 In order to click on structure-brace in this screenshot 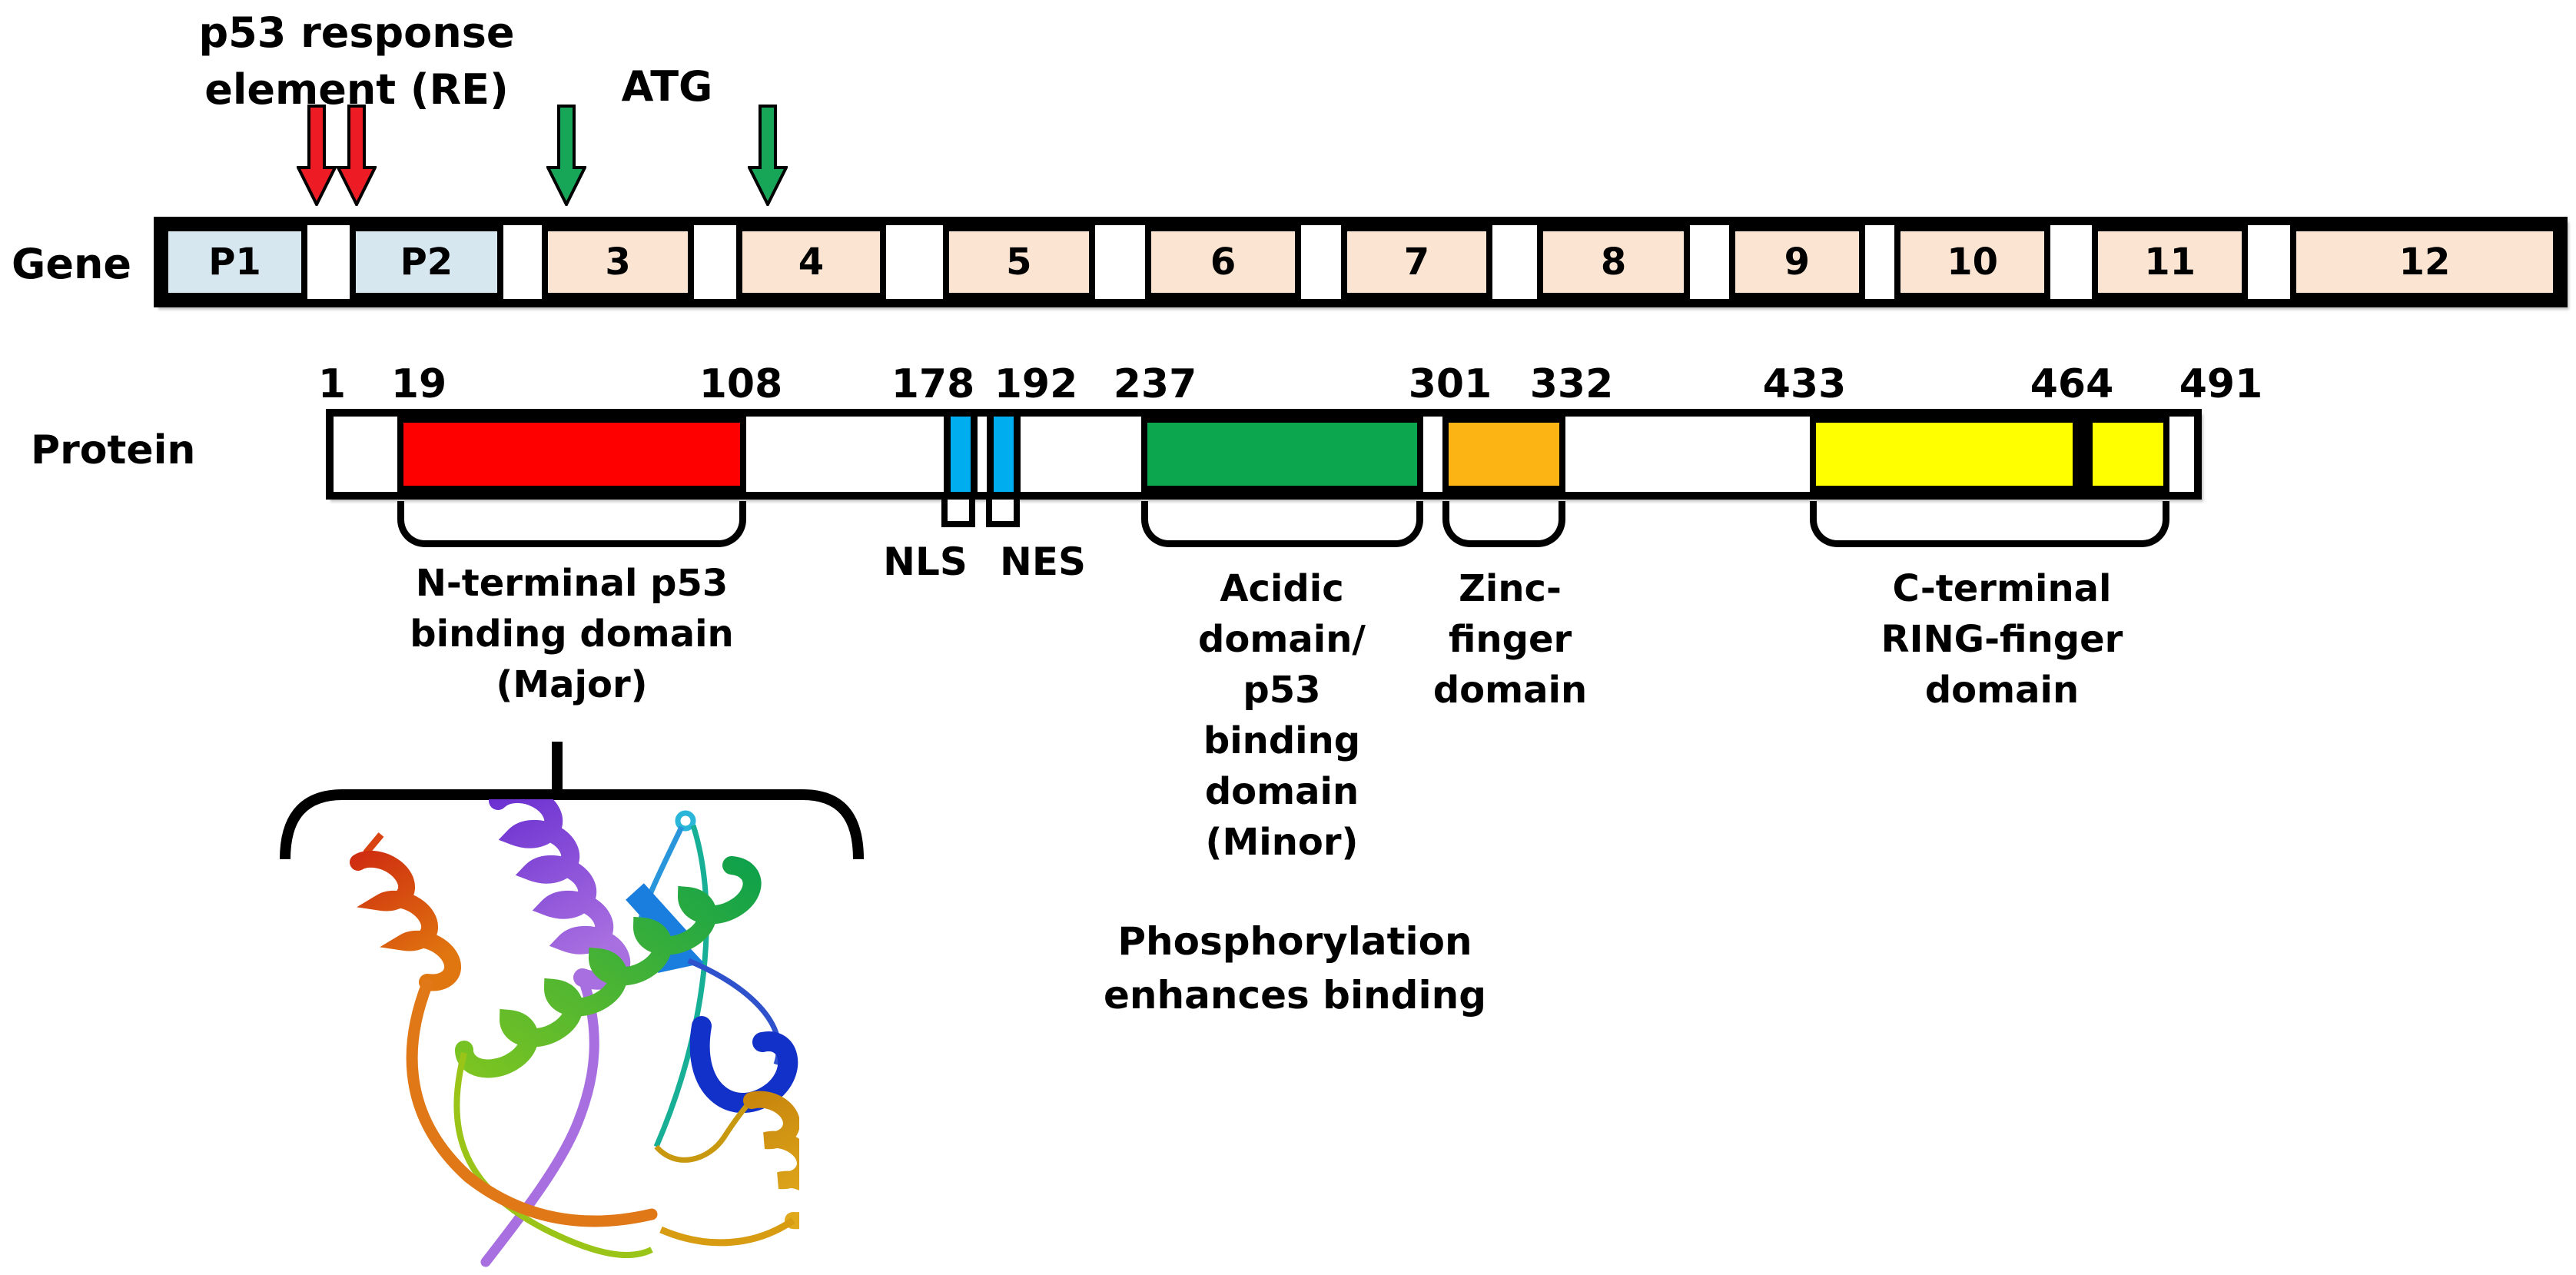, I will do `click(572, 801)`.